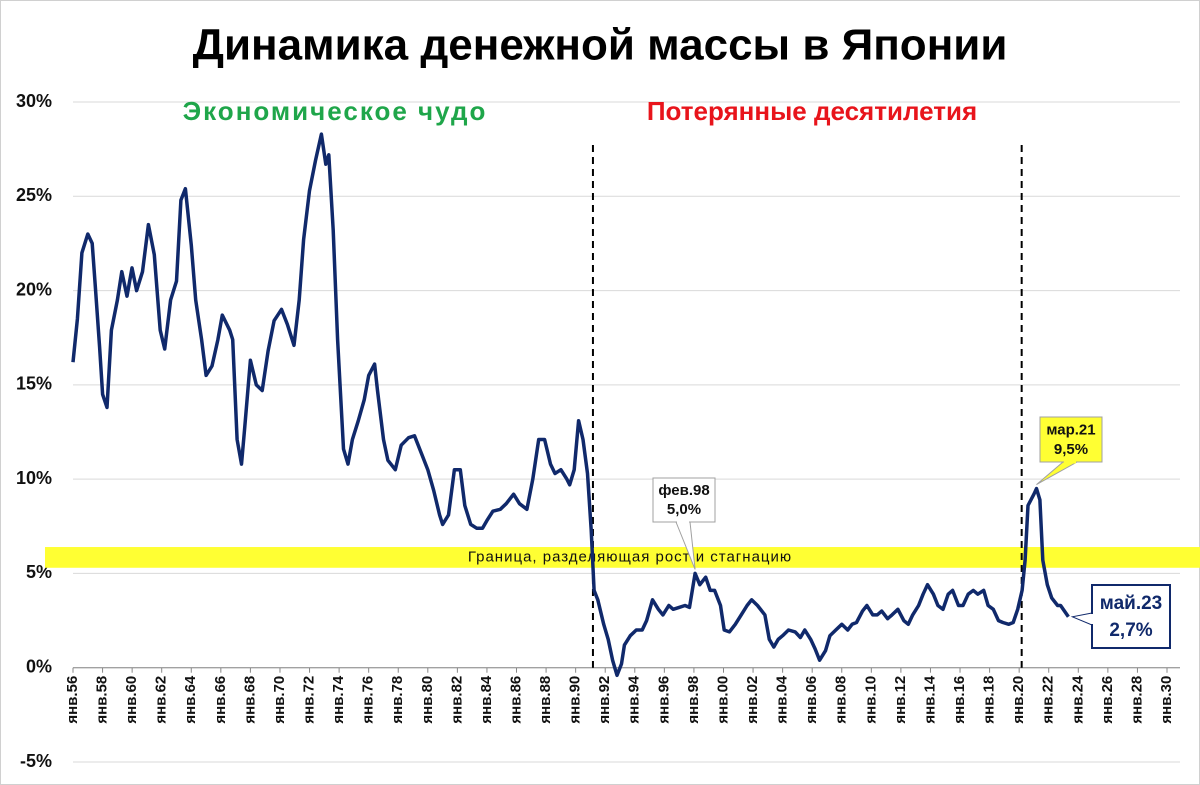  Describe the element at coordinates (335, 111) in the screenshot. I see `period-label: Экономическое чудо` at that location.